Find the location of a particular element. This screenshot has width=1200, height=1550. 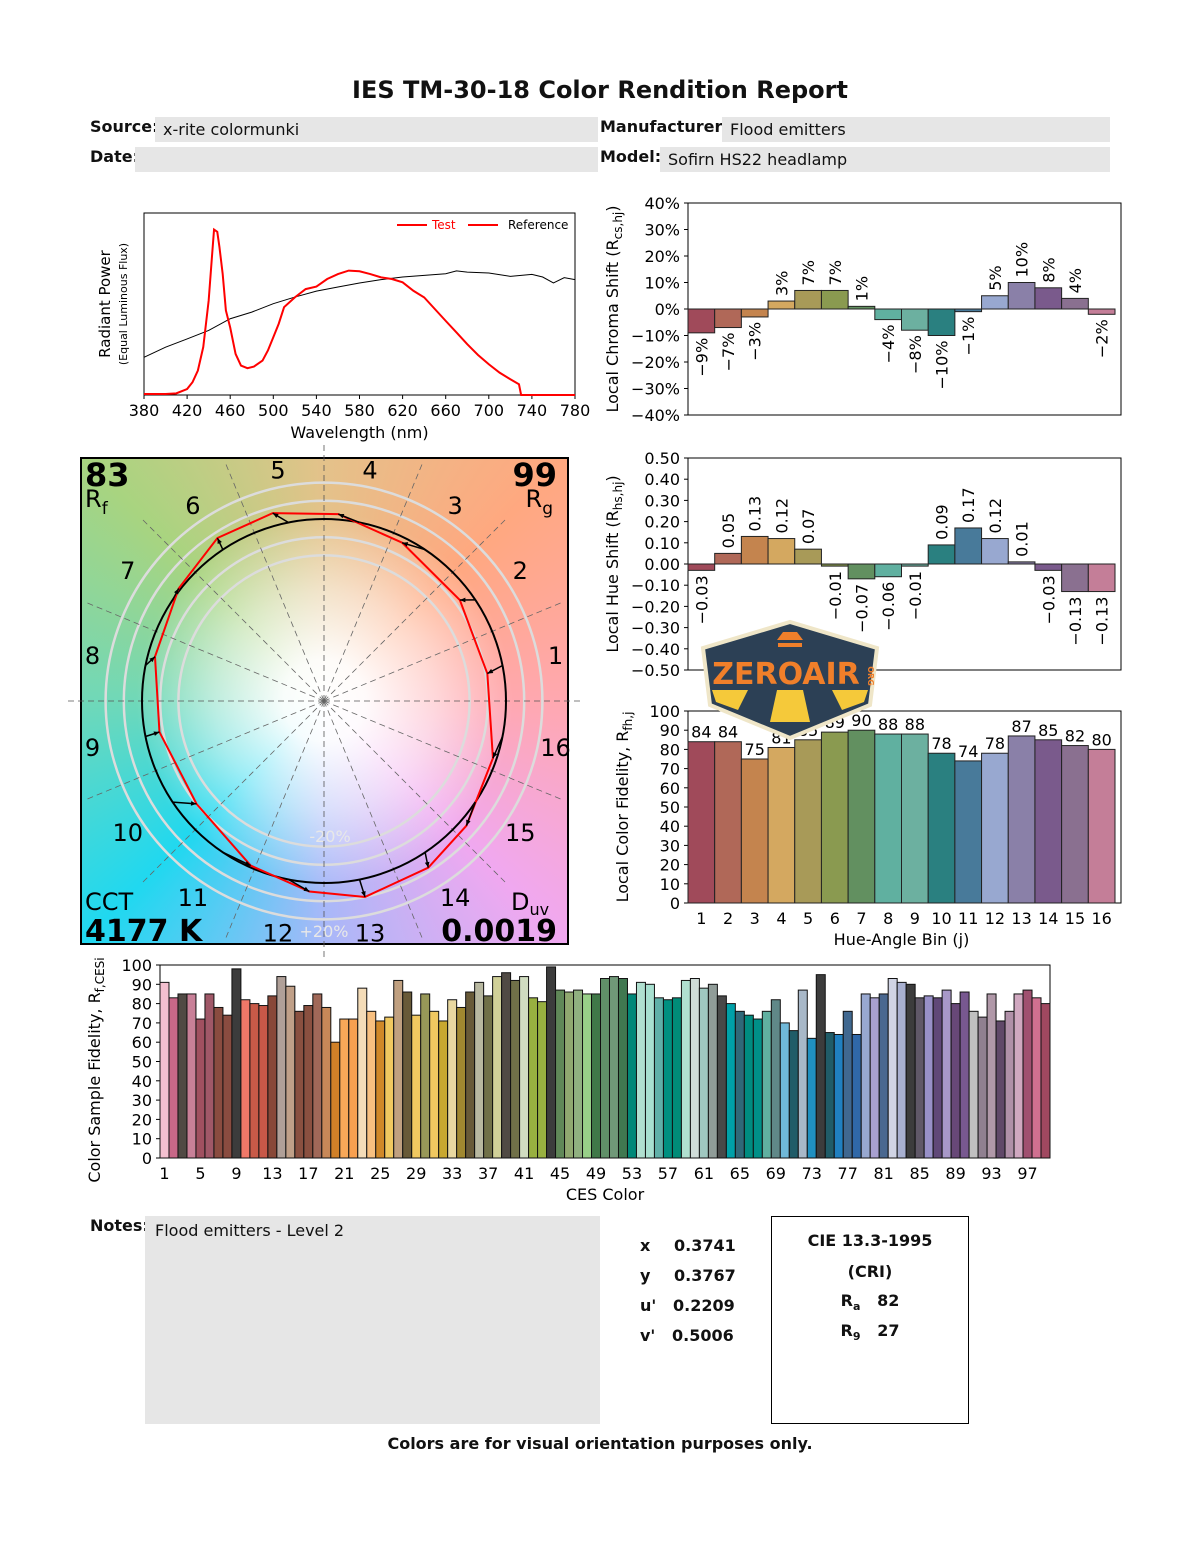

local-fidelity-y-tick-label: 30 is located at coordinates (670, 845).